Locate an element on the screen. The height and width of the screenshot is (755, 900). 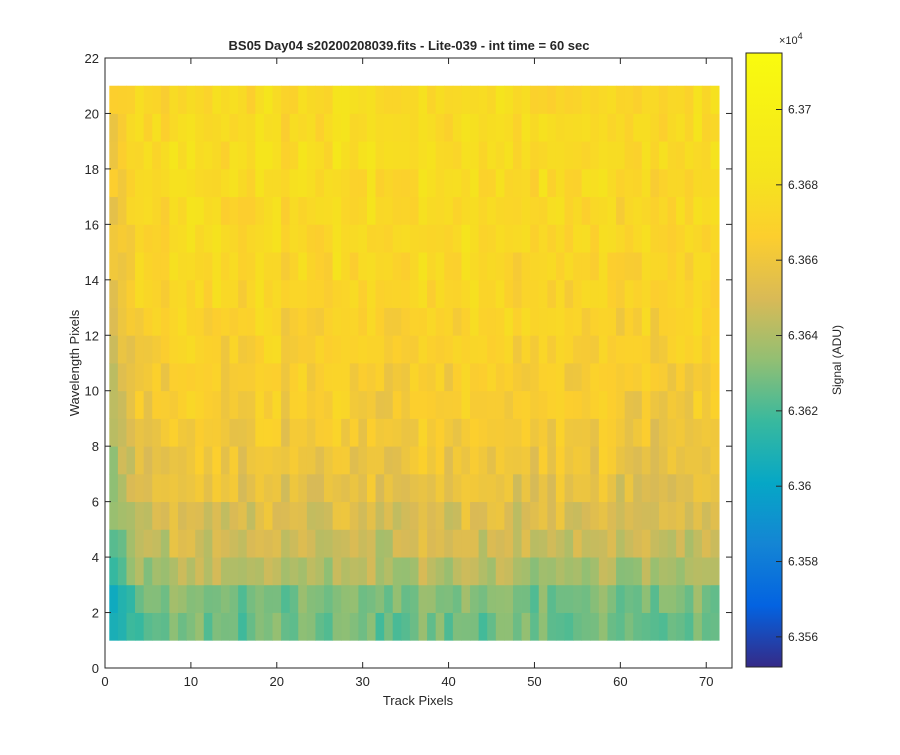
y-tick-label: 18 is located at coordinates (92, 169).